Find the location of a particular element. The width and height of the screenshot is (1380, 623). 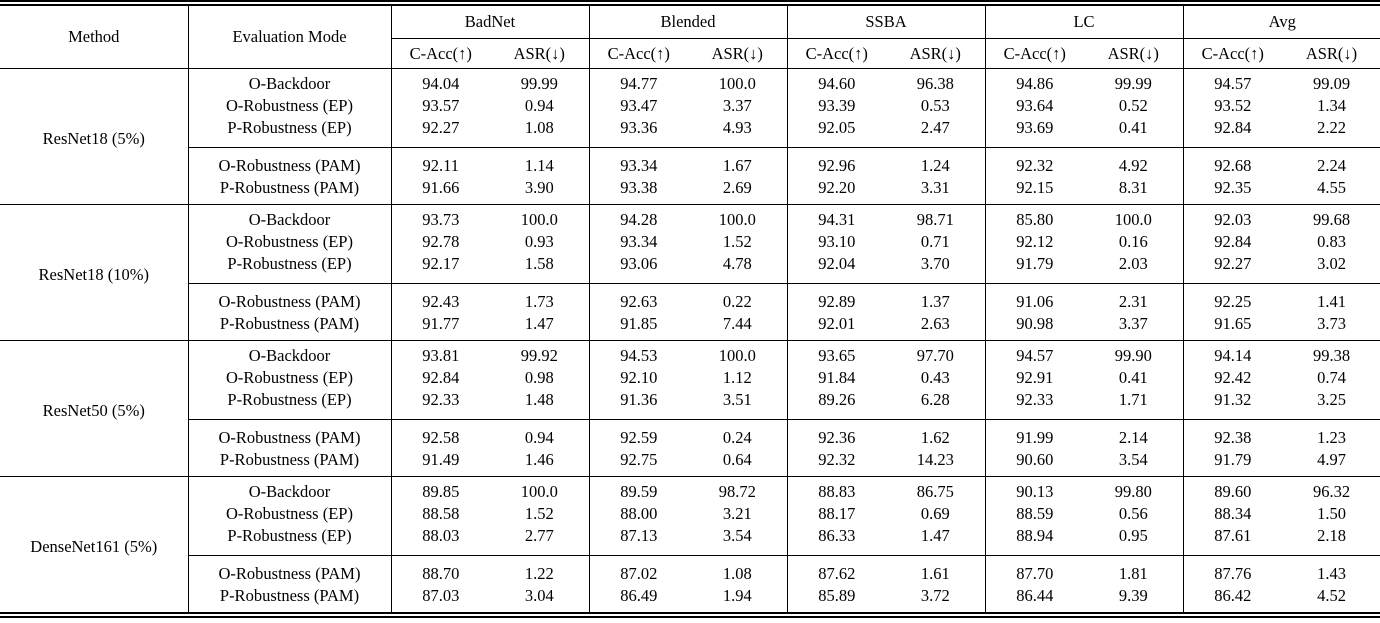

cacc-value-cell: 92.63 is located at coordinates (638, 298).